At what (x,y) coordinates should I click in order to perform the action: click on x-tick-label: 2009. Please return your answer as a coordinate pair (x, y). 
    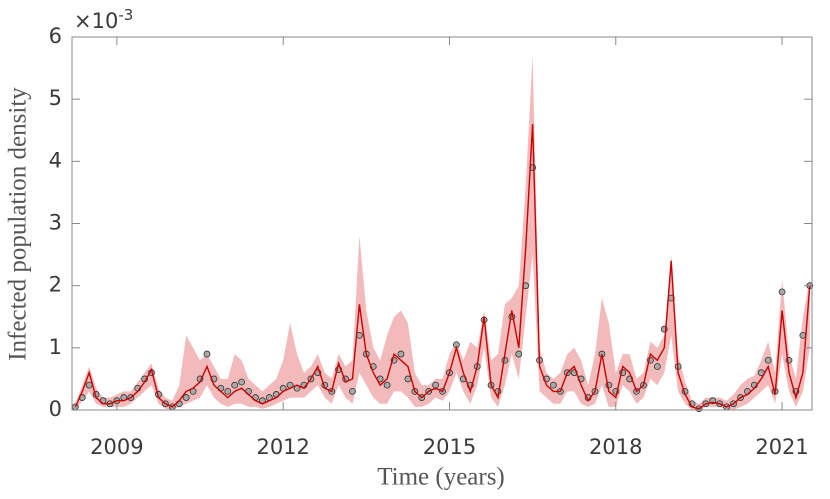
    Looking at the image, I should click on (116, 447).